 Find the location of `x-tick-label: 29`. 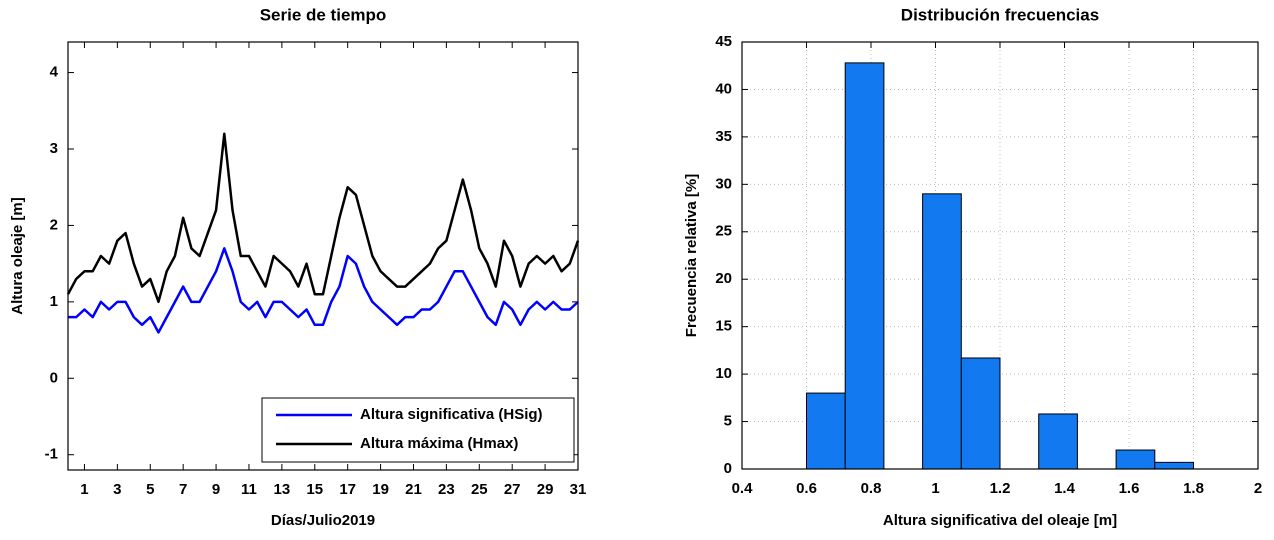

x-tick-label: 29 is located at coordinates (545, 489).